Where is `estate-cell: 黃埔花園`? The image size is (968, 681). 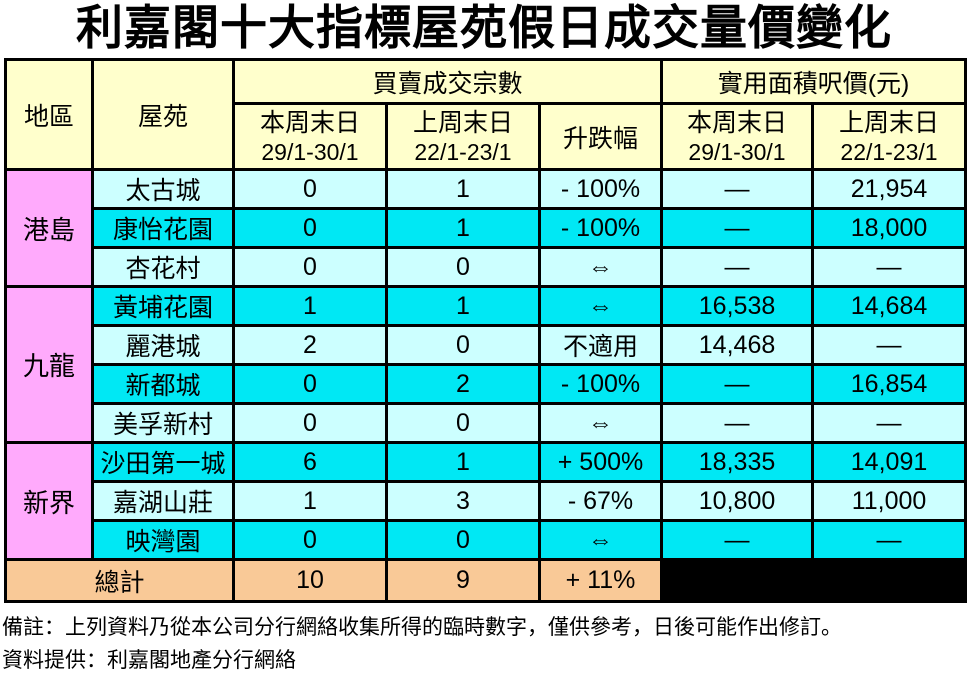
estate-cell: 黃埔花園 is located at coordinates (163, 306).